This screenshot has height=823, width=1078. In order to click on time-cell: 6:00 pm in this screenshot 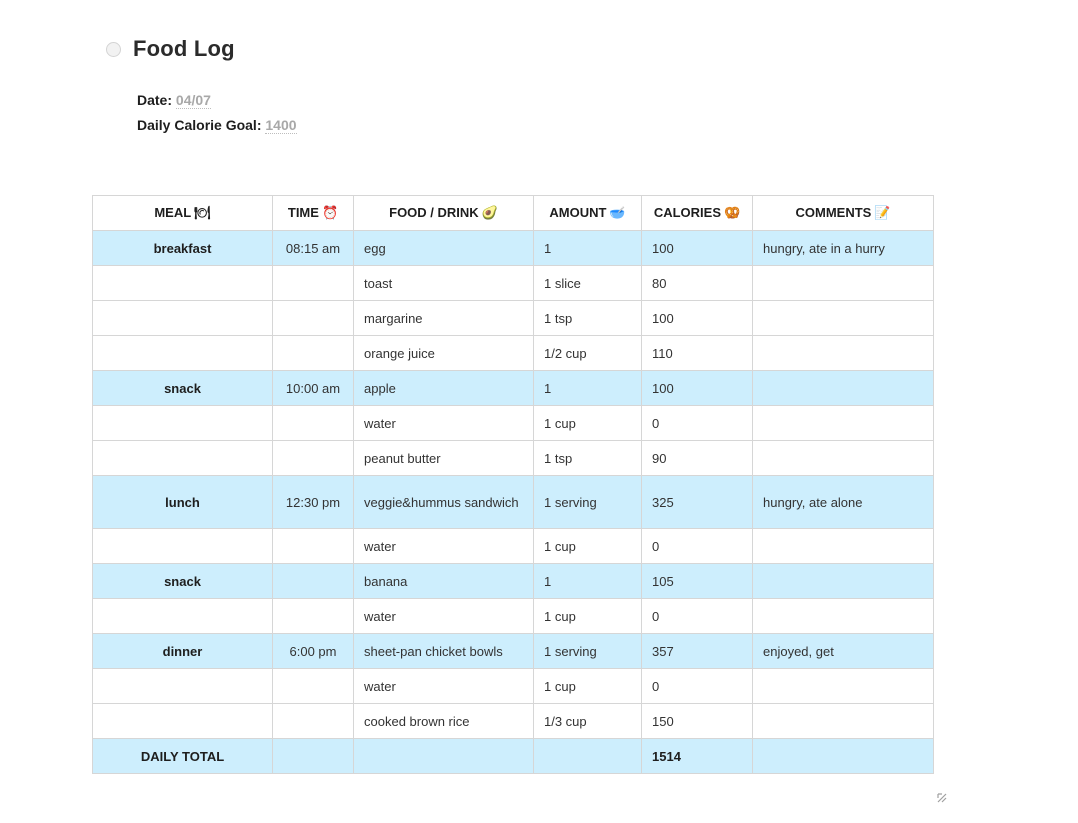, I will do `click(313, 651)`.